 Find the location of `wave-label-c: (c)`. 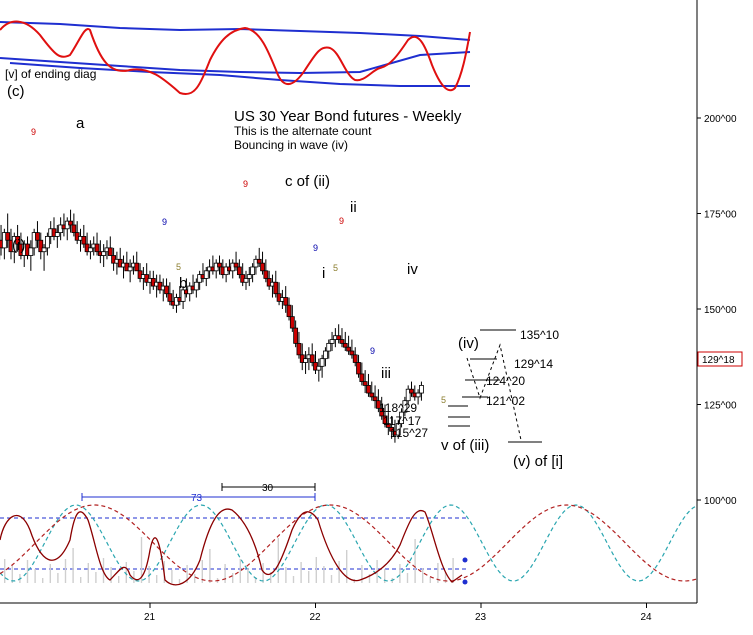

wave-label-c: (c) is located at coordinates (16, 91).